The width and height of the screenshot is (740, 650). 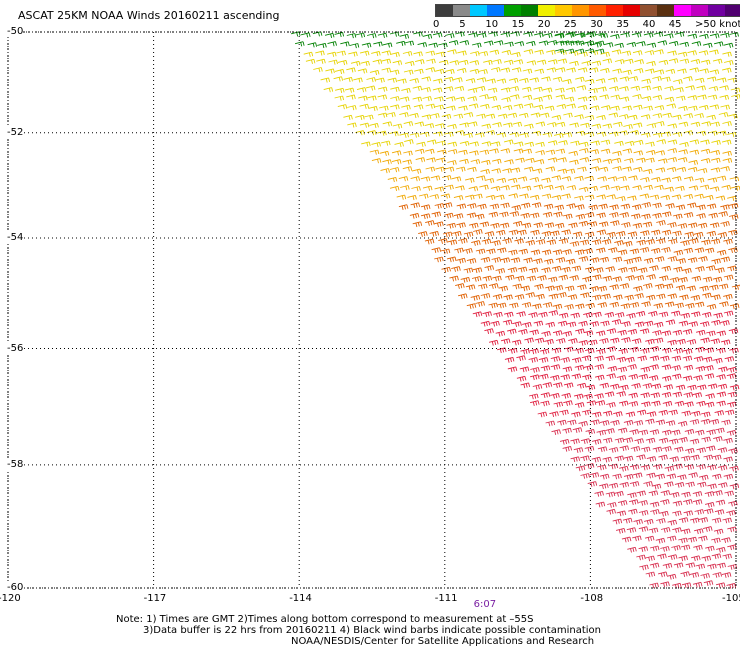 What do you see at coordinates (149, 15) in the screenshot?
I see `map-title: ASCAT 25KM NOAA Winds 20160211 ascending` at bounding box center [149, 15].